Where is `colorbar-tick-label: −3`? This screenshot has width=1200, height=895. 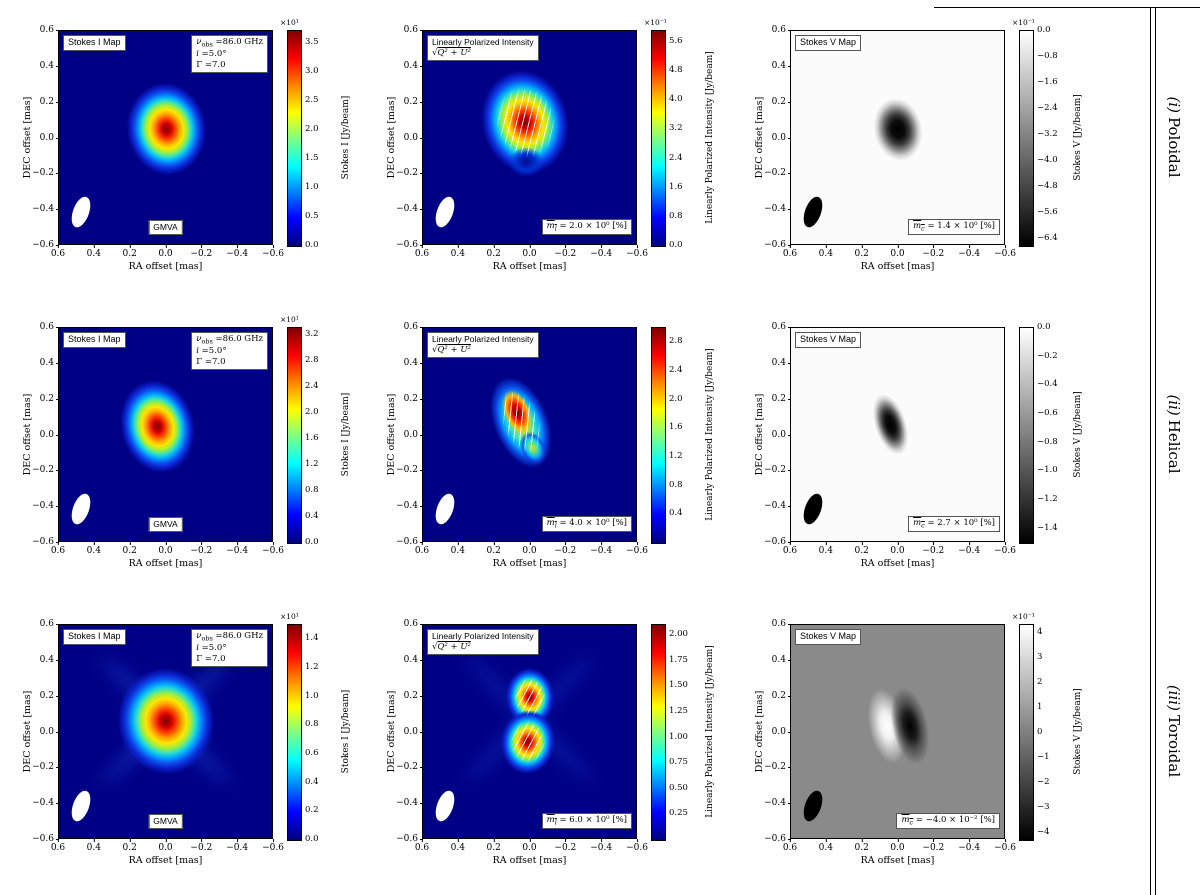 colorbar-tick-label: −3 is located at coordinates (1043, 806).